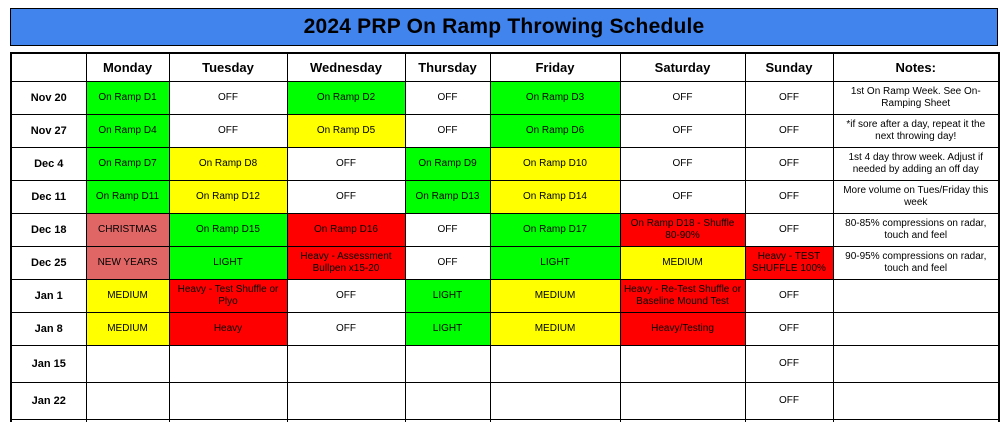 The image size is (1000, 422). What do you see at coordinates (346, 262) in the screenshot?
I see `cell-wednesday: Heavy - Assessment Bullpen x15-20` at bounding box center [346, 262].